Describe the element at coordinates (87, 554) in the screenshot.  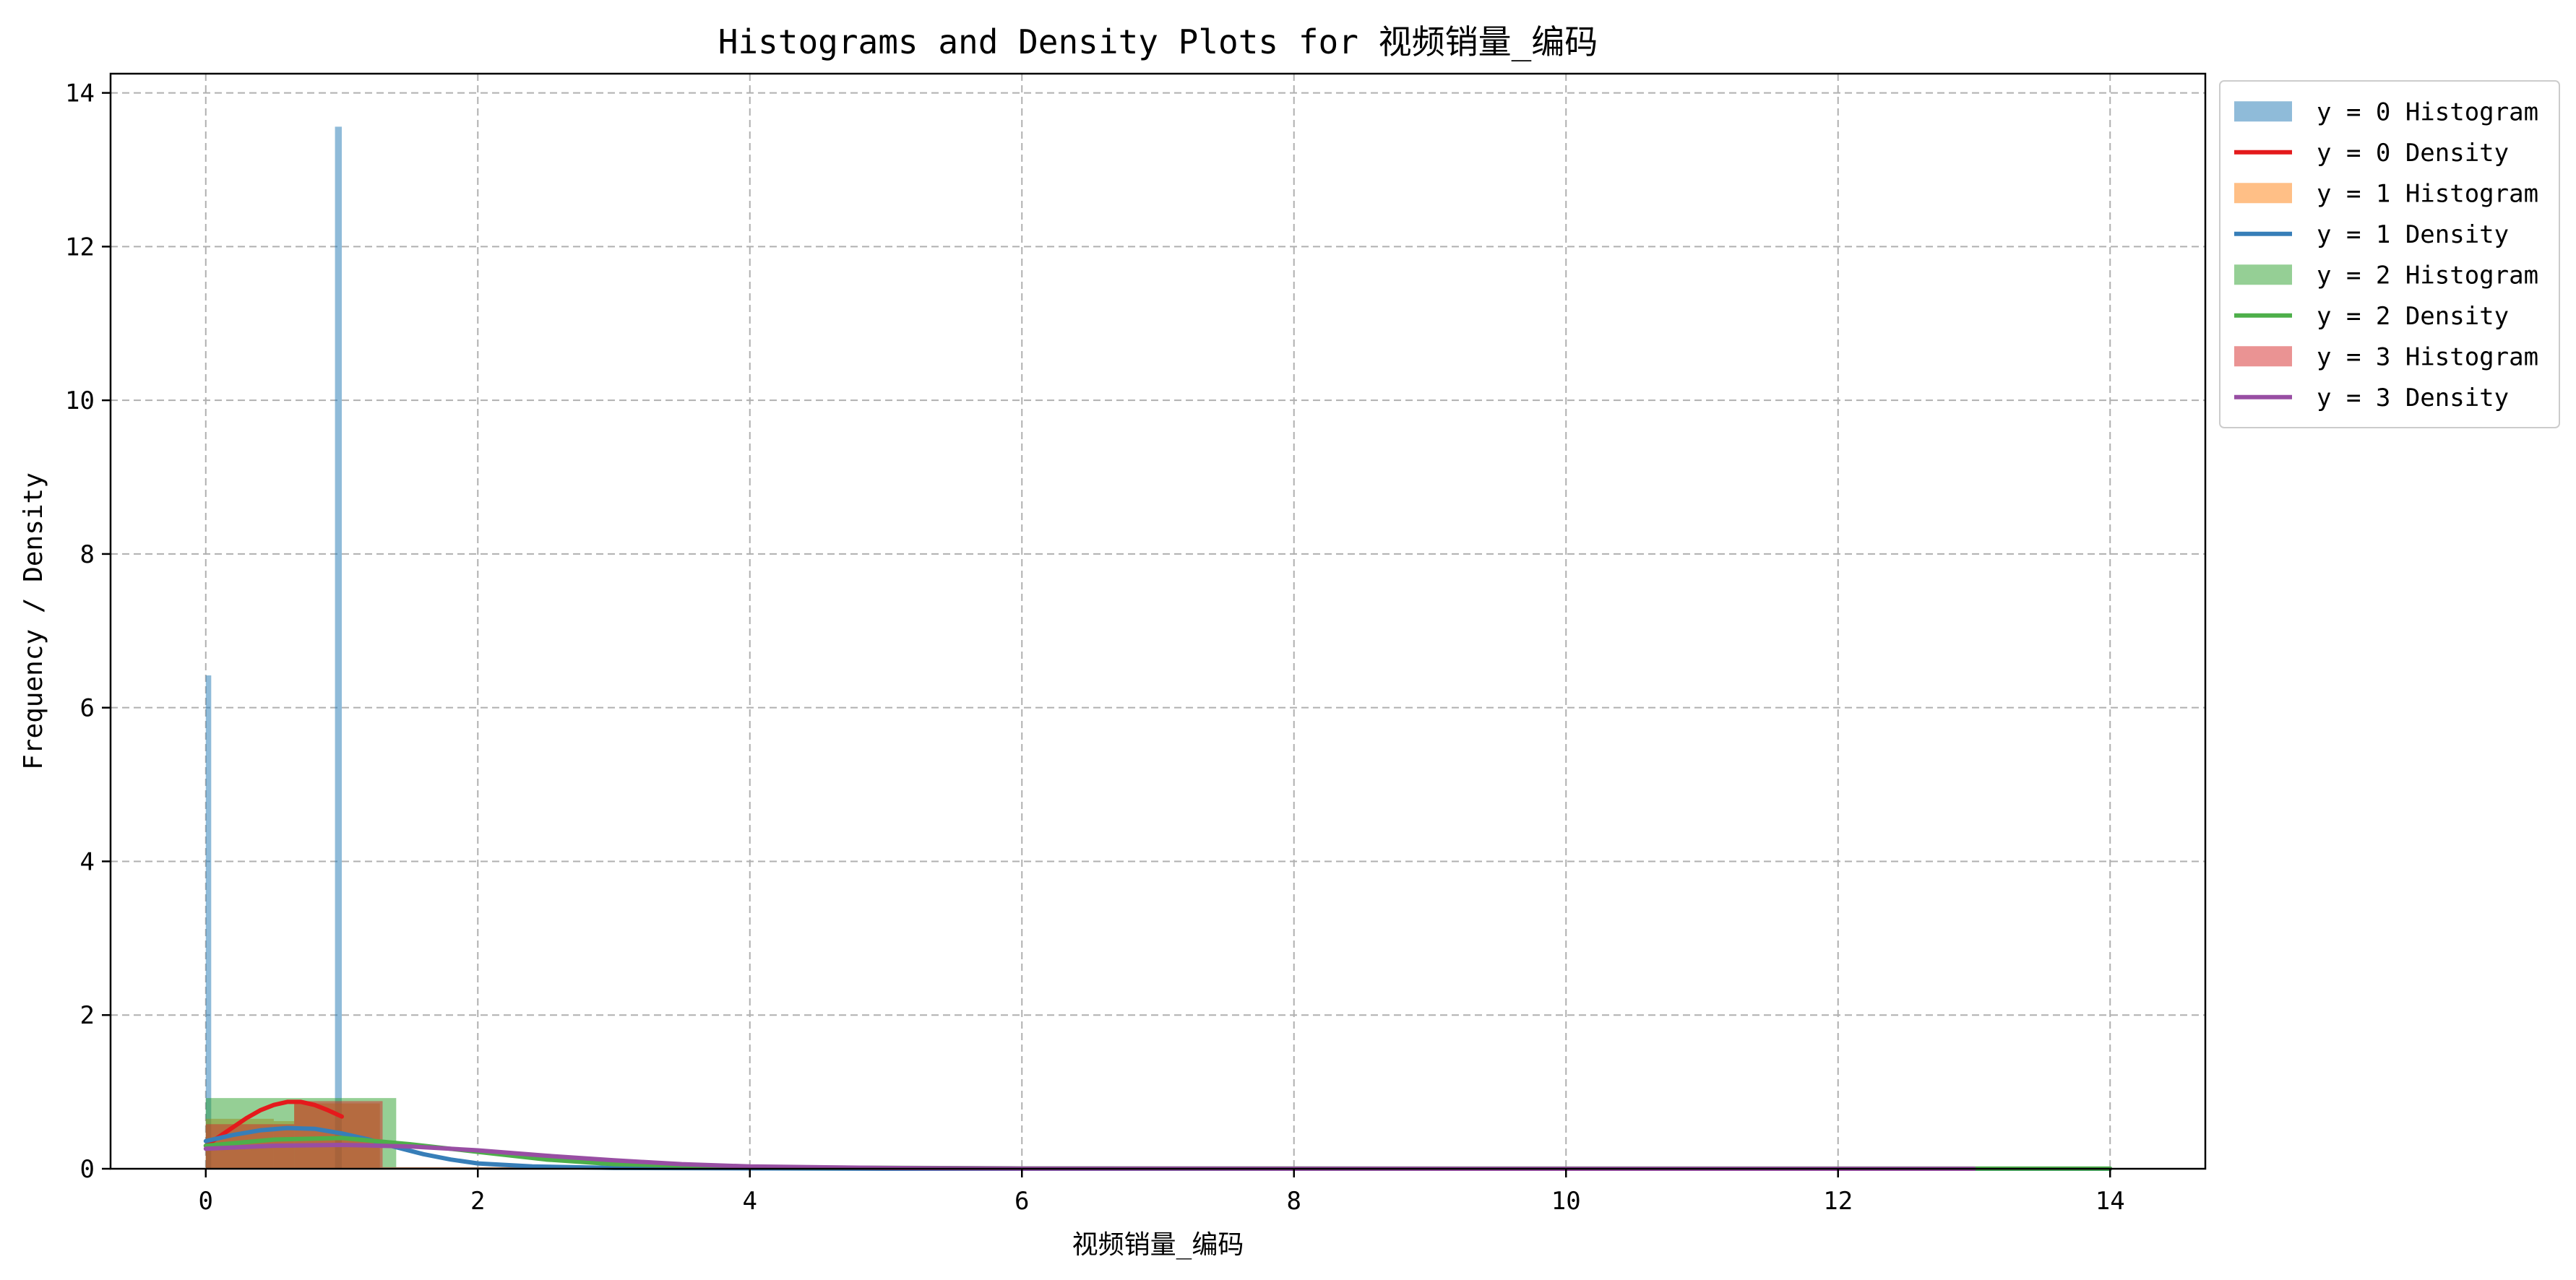
I see `y-tick-label-4: 8` at that location.